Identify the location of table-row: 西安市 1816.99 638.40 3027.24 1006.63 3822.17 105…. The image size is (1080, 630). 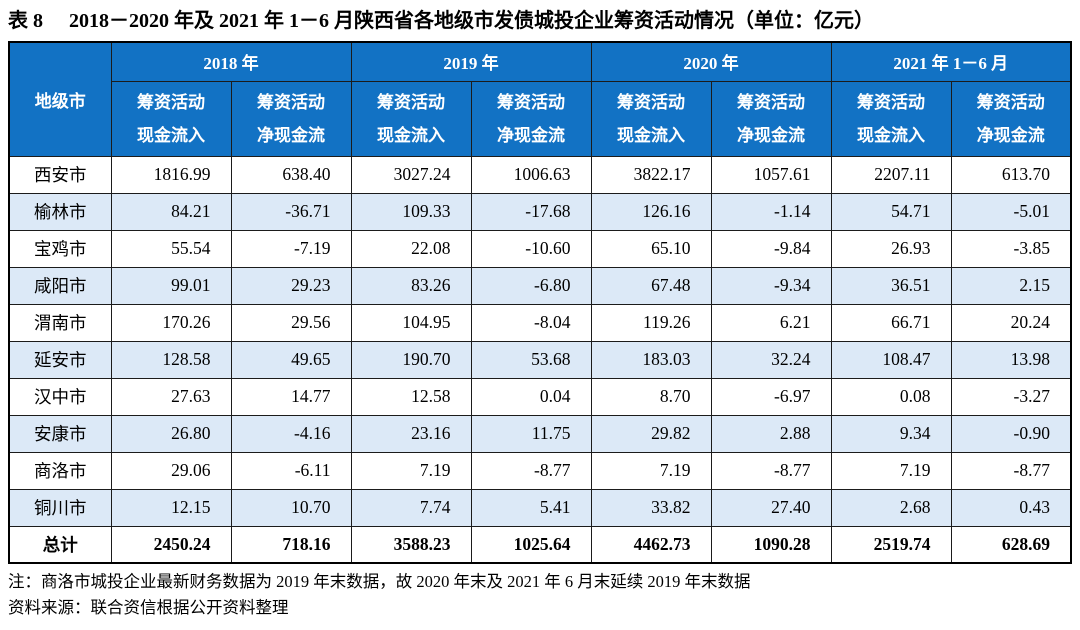
(540, 174).